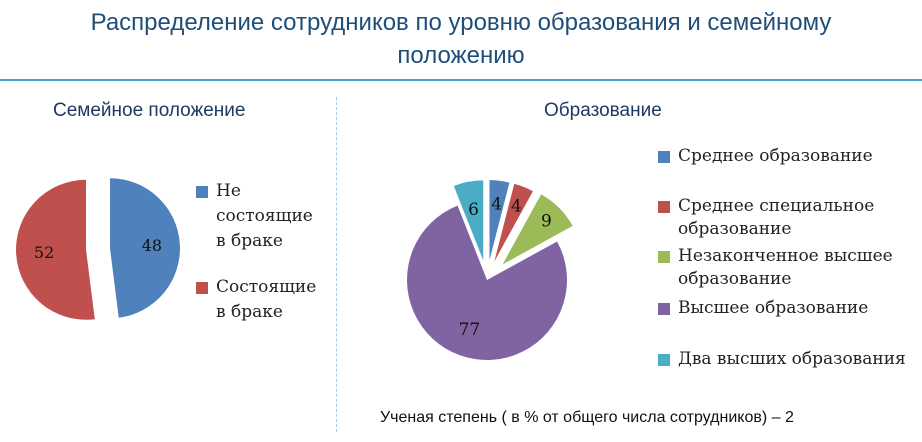 This screenshot has width=922, height=442. Describe the element at coordinates (775, 156) in the screenshot. I see `education-legend-label: Среднее образование` at that location.